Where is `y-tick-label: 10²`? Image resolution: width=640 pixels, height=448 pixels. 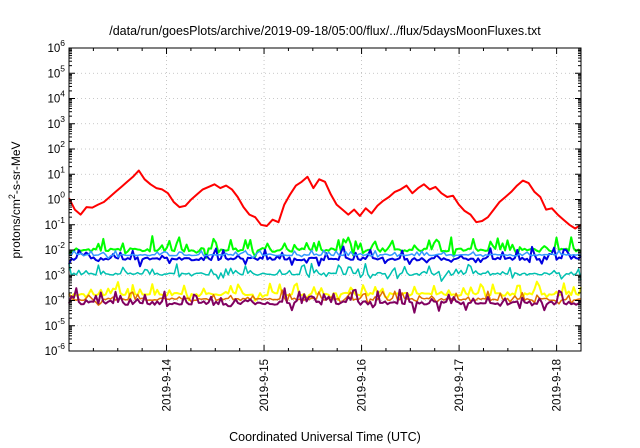
y-tick-label: 10² is located at coordinates (56, 147).